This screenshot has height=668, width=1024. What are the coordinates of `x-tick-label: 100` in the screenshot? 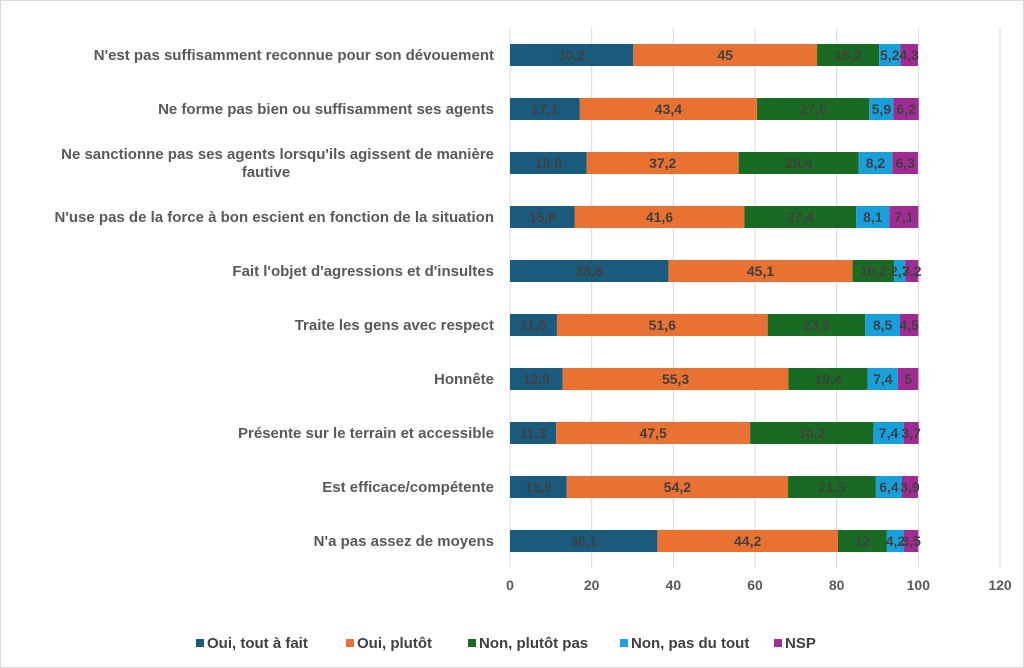 It's located at (919, 585).